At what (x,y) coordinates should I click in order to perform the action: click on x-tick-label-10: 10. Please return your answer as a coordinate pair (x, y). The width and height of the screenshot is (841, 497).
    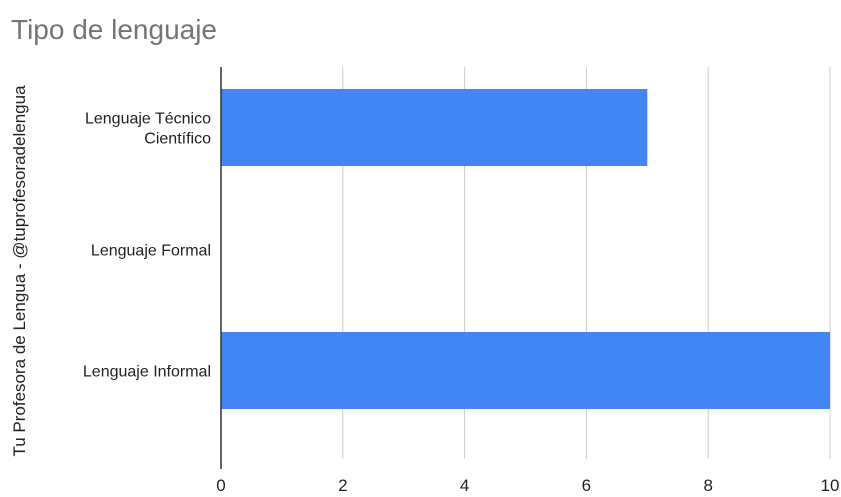
    Looking at the image, I should click on (830, 485).